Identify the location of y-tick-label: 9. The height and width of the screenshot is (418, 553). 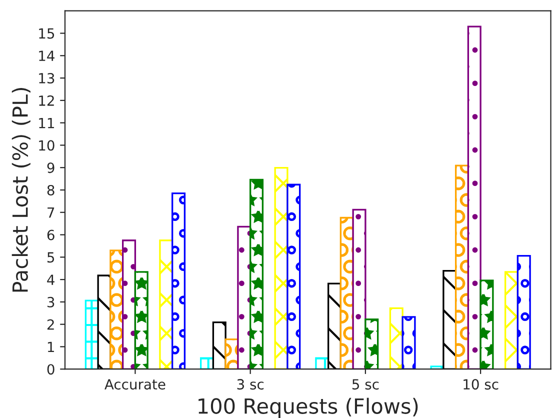
(50, 168).